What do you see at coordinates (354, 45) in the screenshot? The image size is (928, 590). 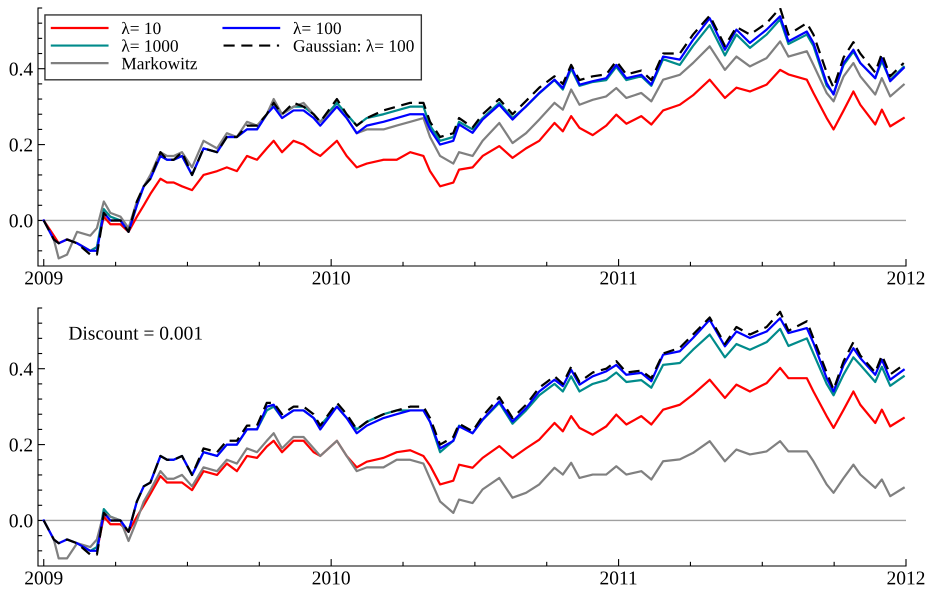 I see `legend-label: Gaussian: λ= 100` at bounding box center [354, 45].